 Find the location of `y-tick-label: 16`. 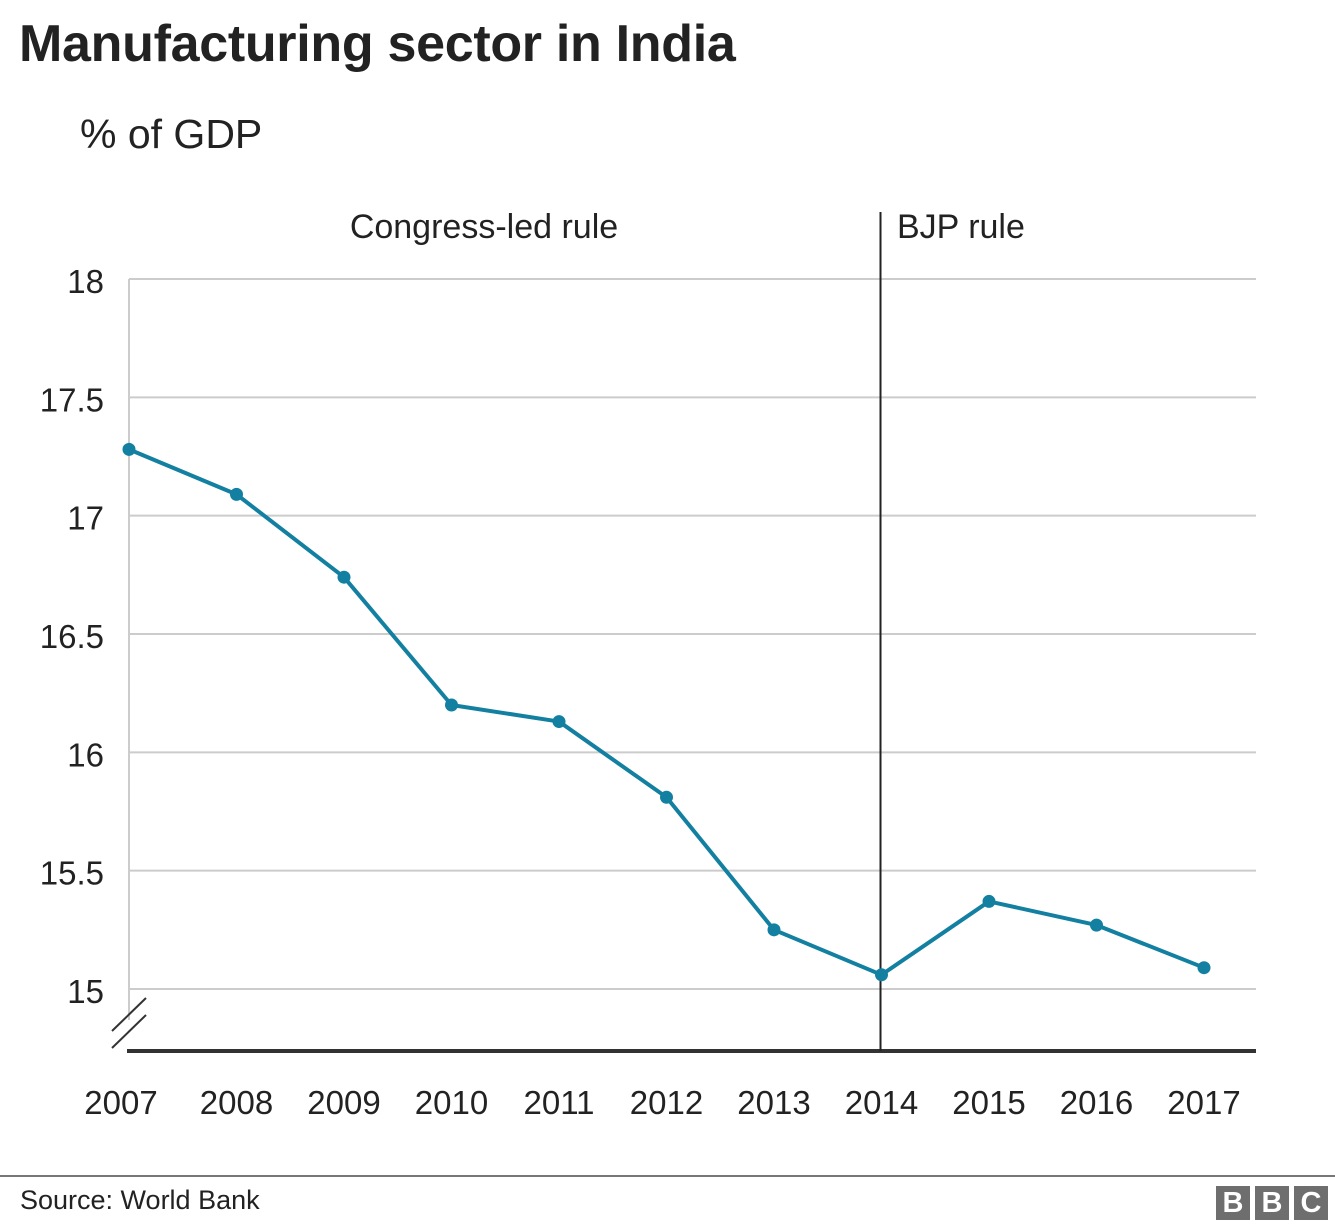

y-tick-label: 16 is located at coordinates (85, 754).